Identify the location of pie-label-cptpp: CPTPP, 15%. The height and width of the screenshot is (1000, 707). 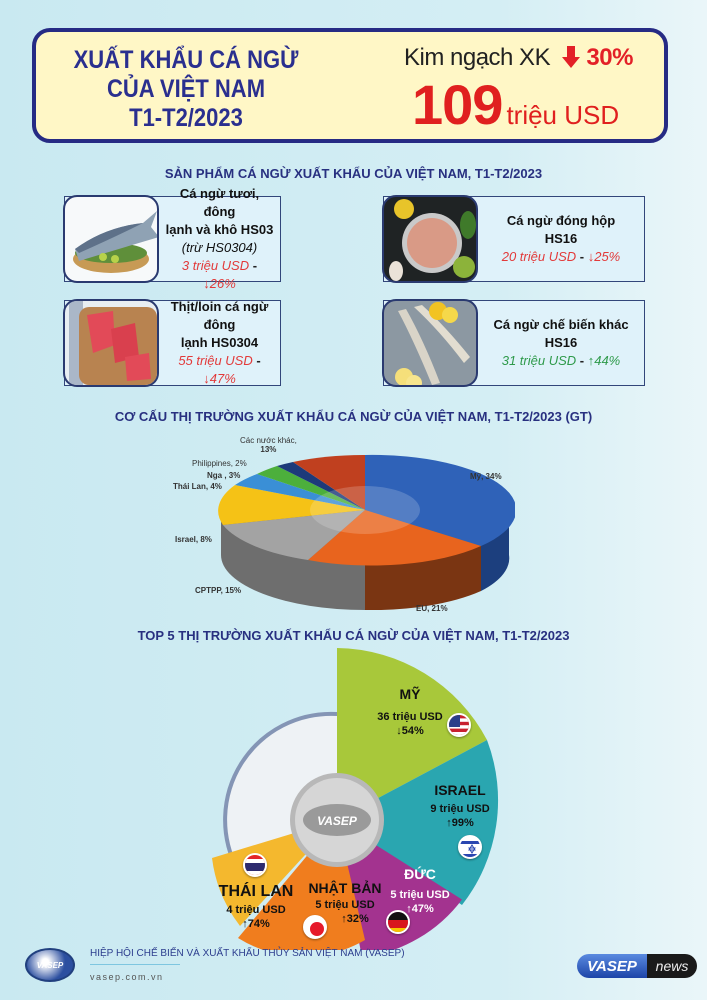
(218, 590).